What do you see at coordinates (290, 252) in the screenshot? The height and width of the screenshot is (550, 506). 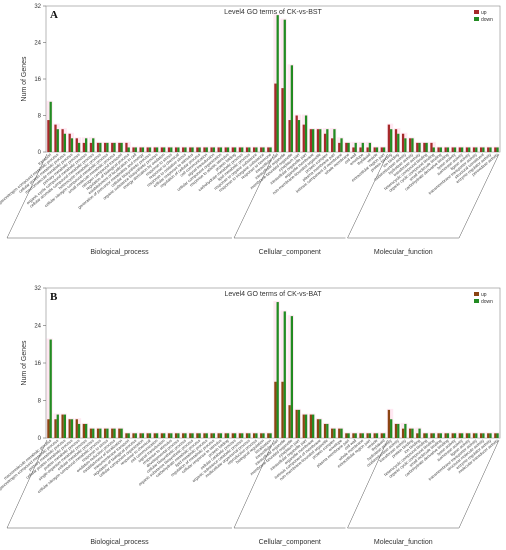 I see `group-label: Cellular_component` at bounding box center [290, 252].